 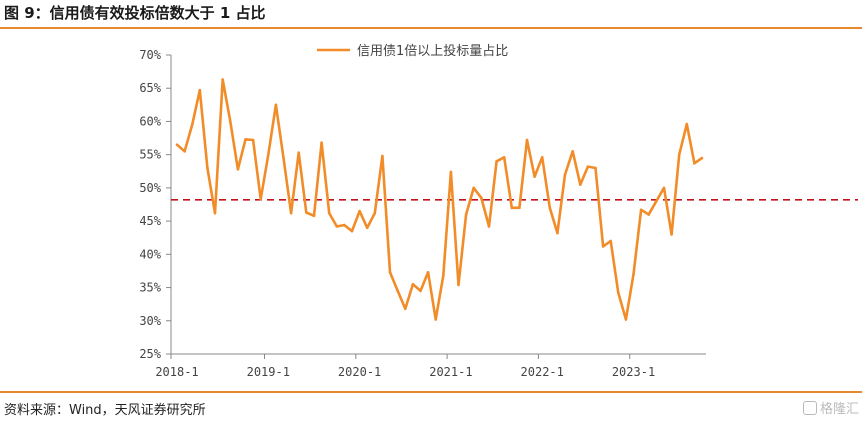 What do you see at coordinates (450, 372) in the screenshot?
I see `x-tick-label: 2021-1` at bounding box center [450, 372].